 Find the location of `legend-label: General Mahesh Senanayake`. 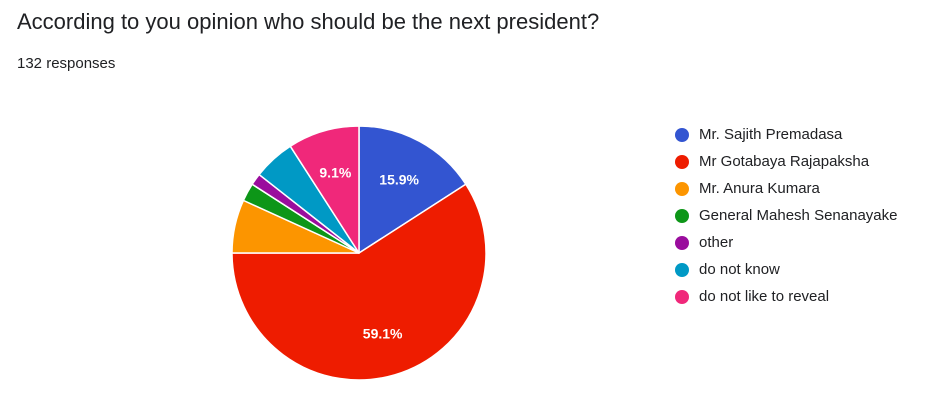

legend-label: General Mahesh Senanayake is located at coordinates (798, 215).